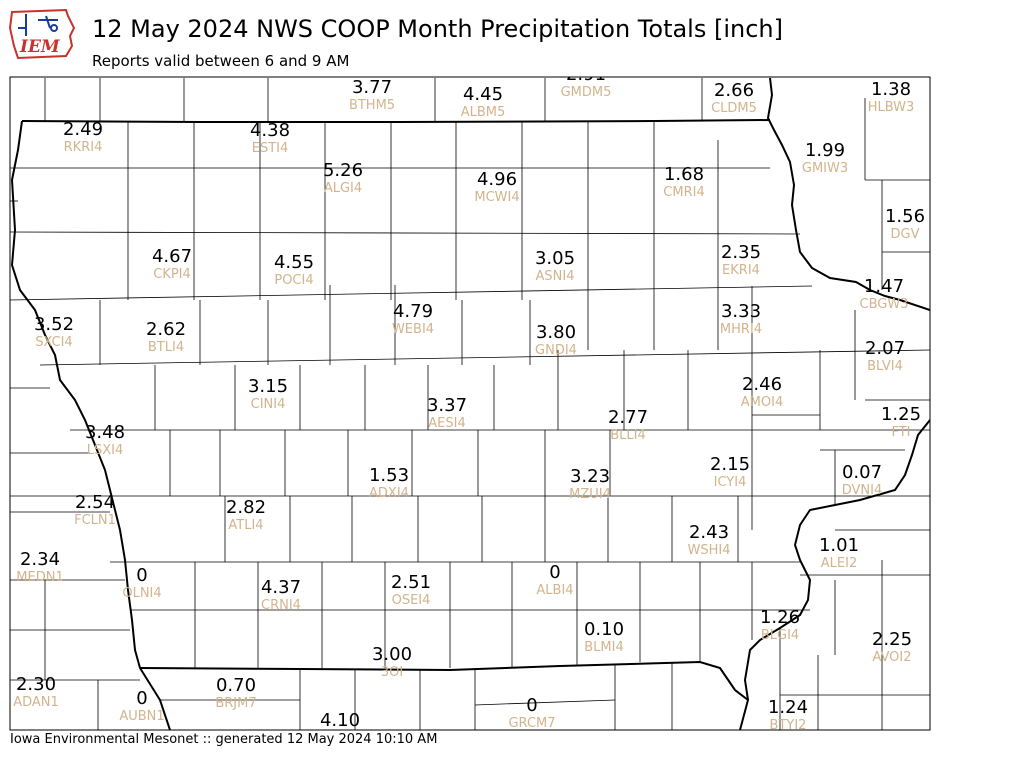  Describe the element at coordinates (586, 92) in the screenshot. I see `station-id: GMDM5` at that location.